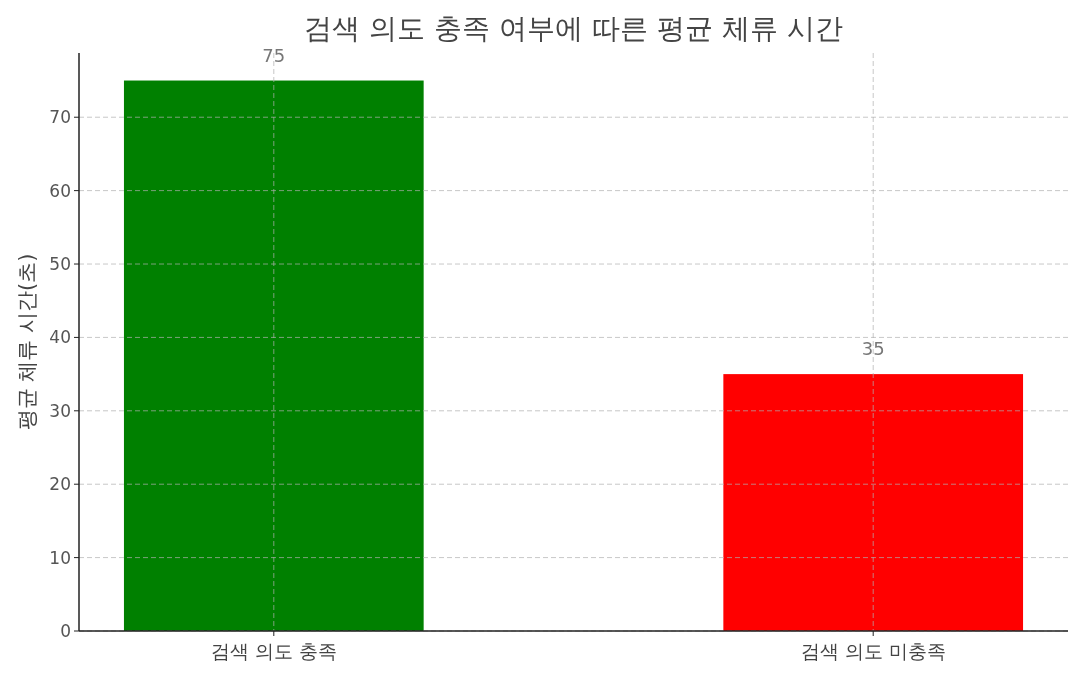  Describe the element at coordinates (65, 631) in the screenshot. I see `y-tick-label: 0` at that location.